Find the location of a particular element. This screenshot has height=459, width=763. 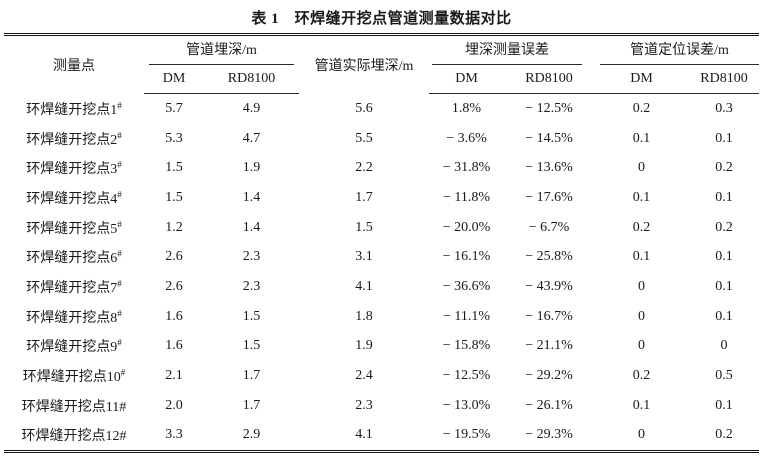

table-row: 环焊缝开挖点2# 5.3 4.7 5.5 − 3.6% − 14.5% 0.1 0.1 is located at coordinates (381, 139).